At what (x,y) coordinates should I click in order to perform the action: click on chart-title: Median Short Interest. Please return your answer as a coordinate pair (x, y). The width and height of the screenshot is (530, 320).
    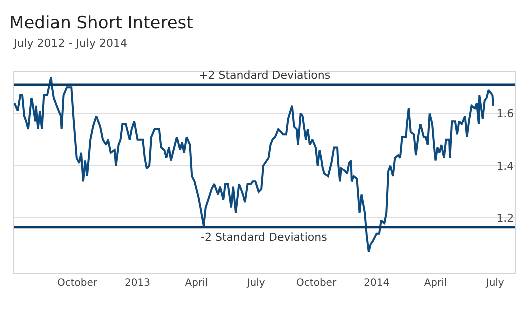
    Looking at the image, I should click on (102, 23).